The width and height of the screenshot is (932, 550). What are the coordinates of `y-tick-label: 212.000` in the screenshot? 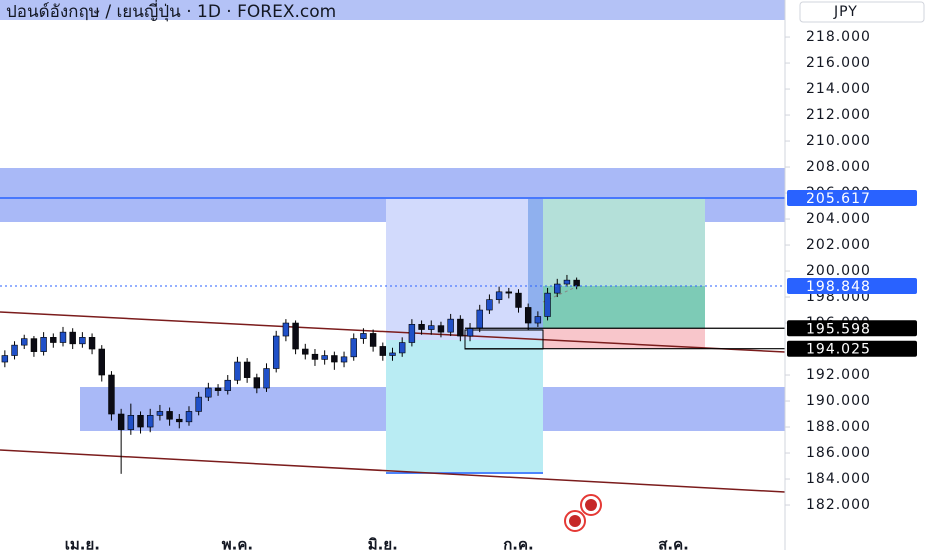 It's located at (838, 115).